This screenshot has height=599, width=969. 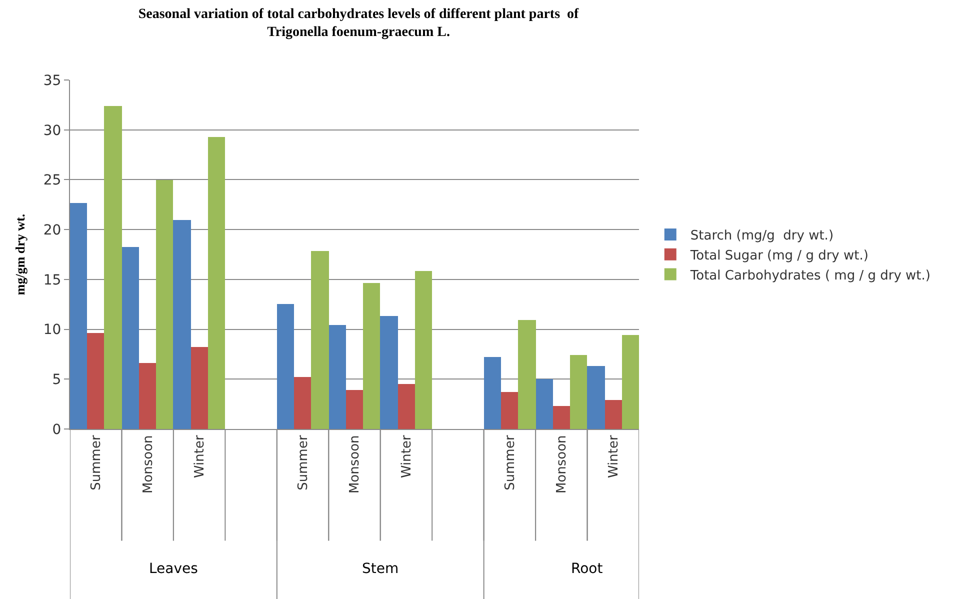 I want to click on y-tick-label: 5, so click(x=57, y=380).